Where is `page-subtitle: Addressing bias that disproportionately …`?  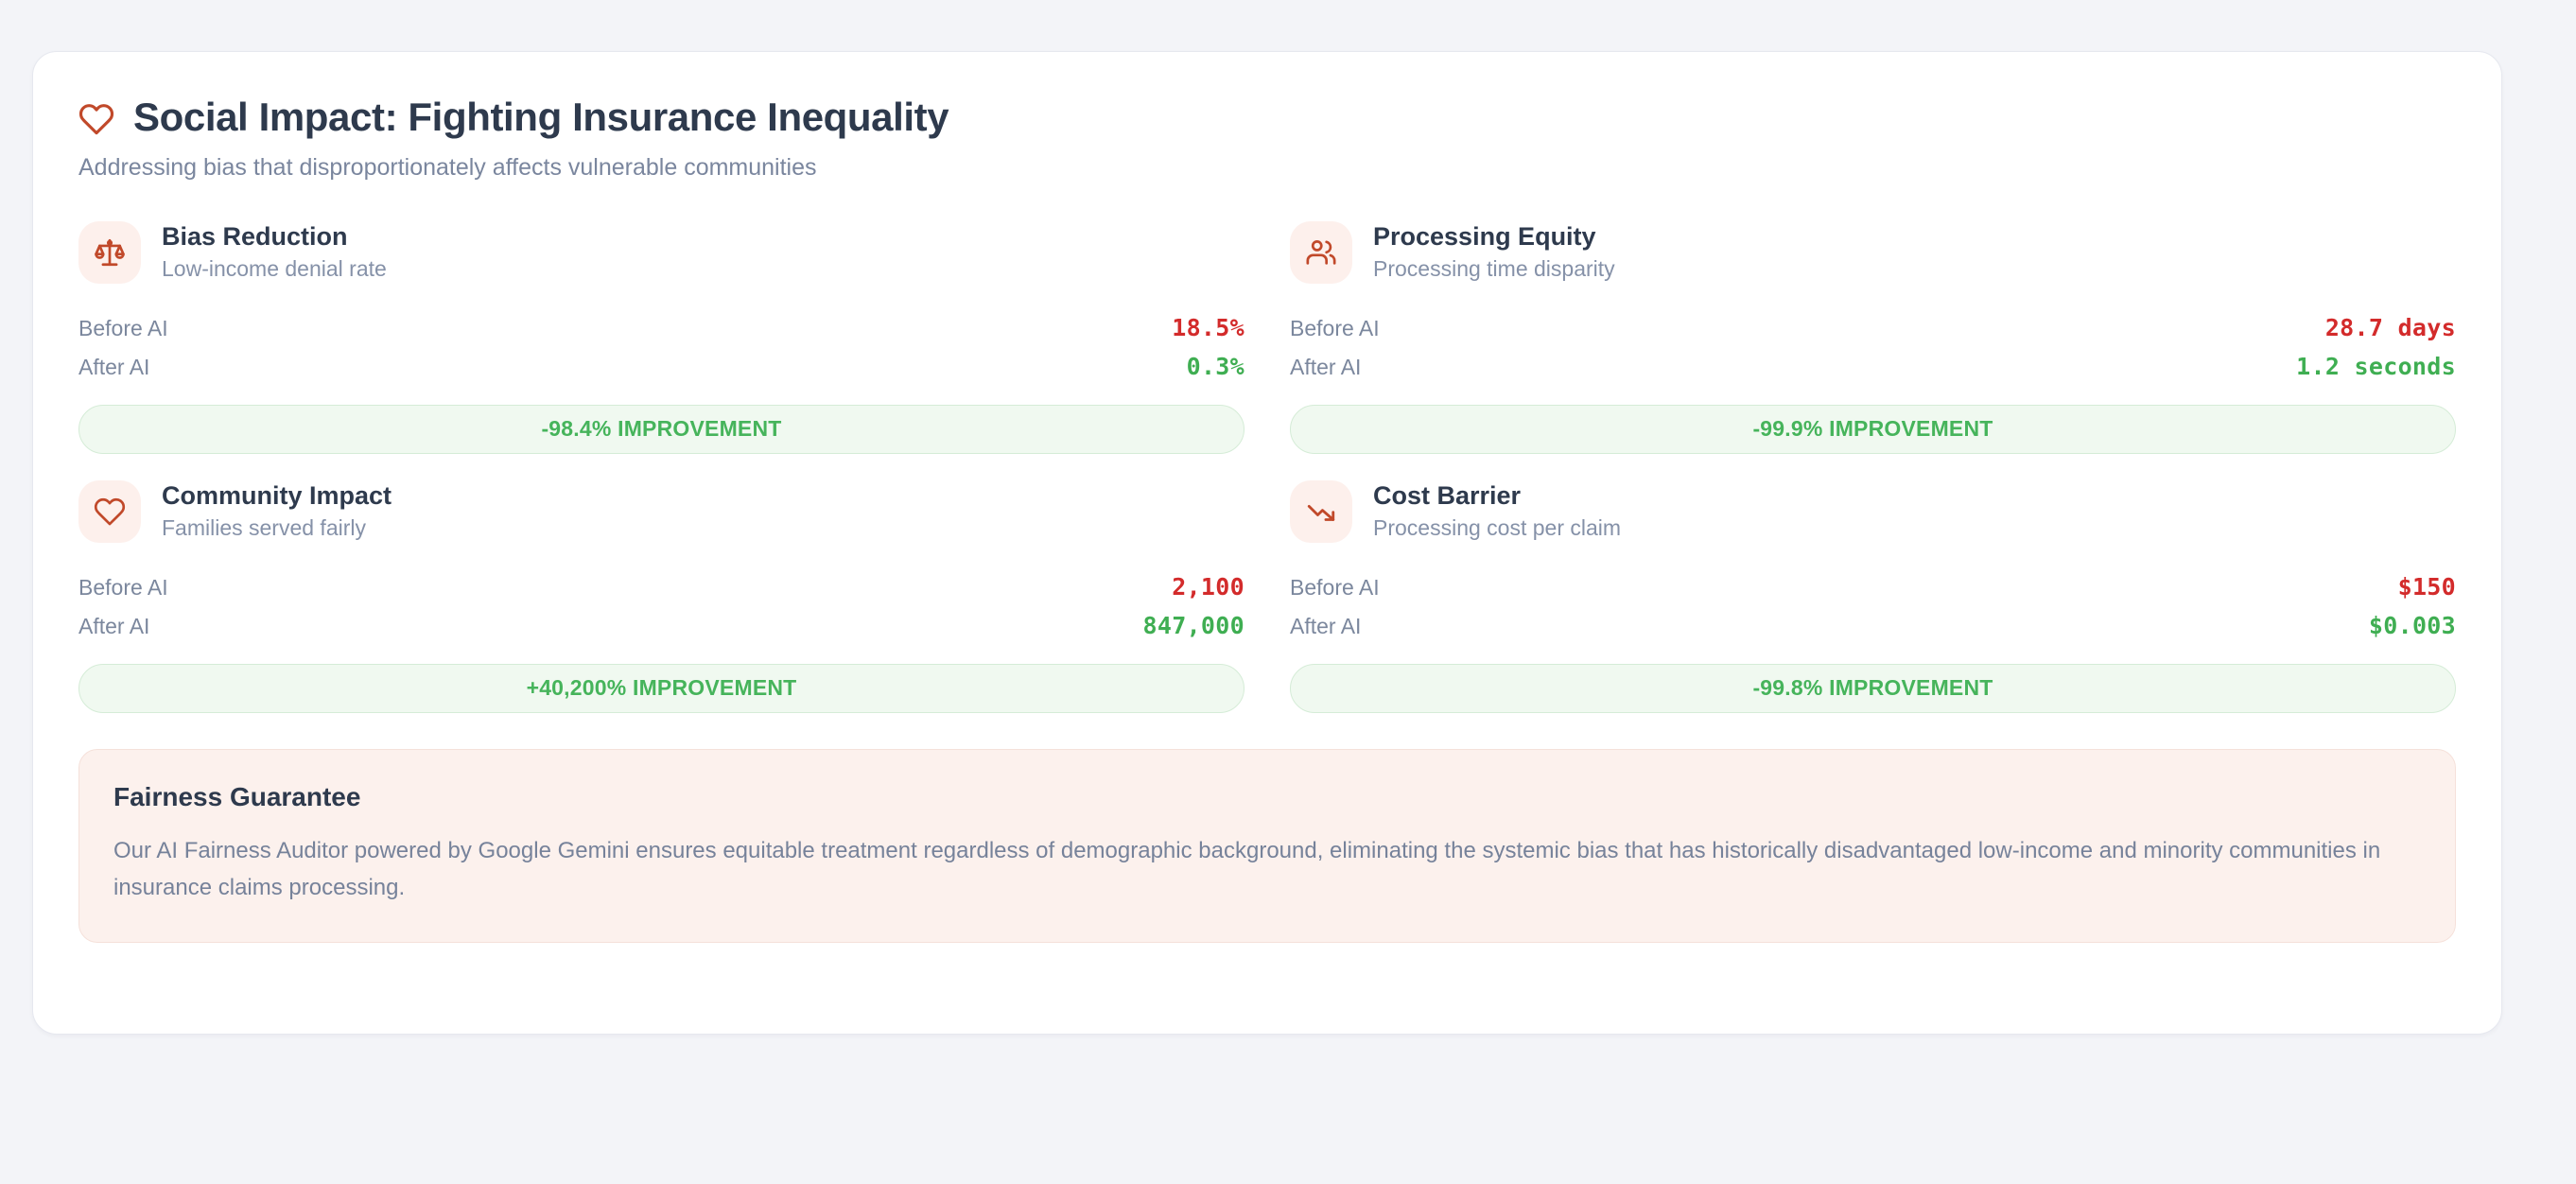 page-subtitle: Addressing bias that disproportionately … is located at coordinates (447, 168).